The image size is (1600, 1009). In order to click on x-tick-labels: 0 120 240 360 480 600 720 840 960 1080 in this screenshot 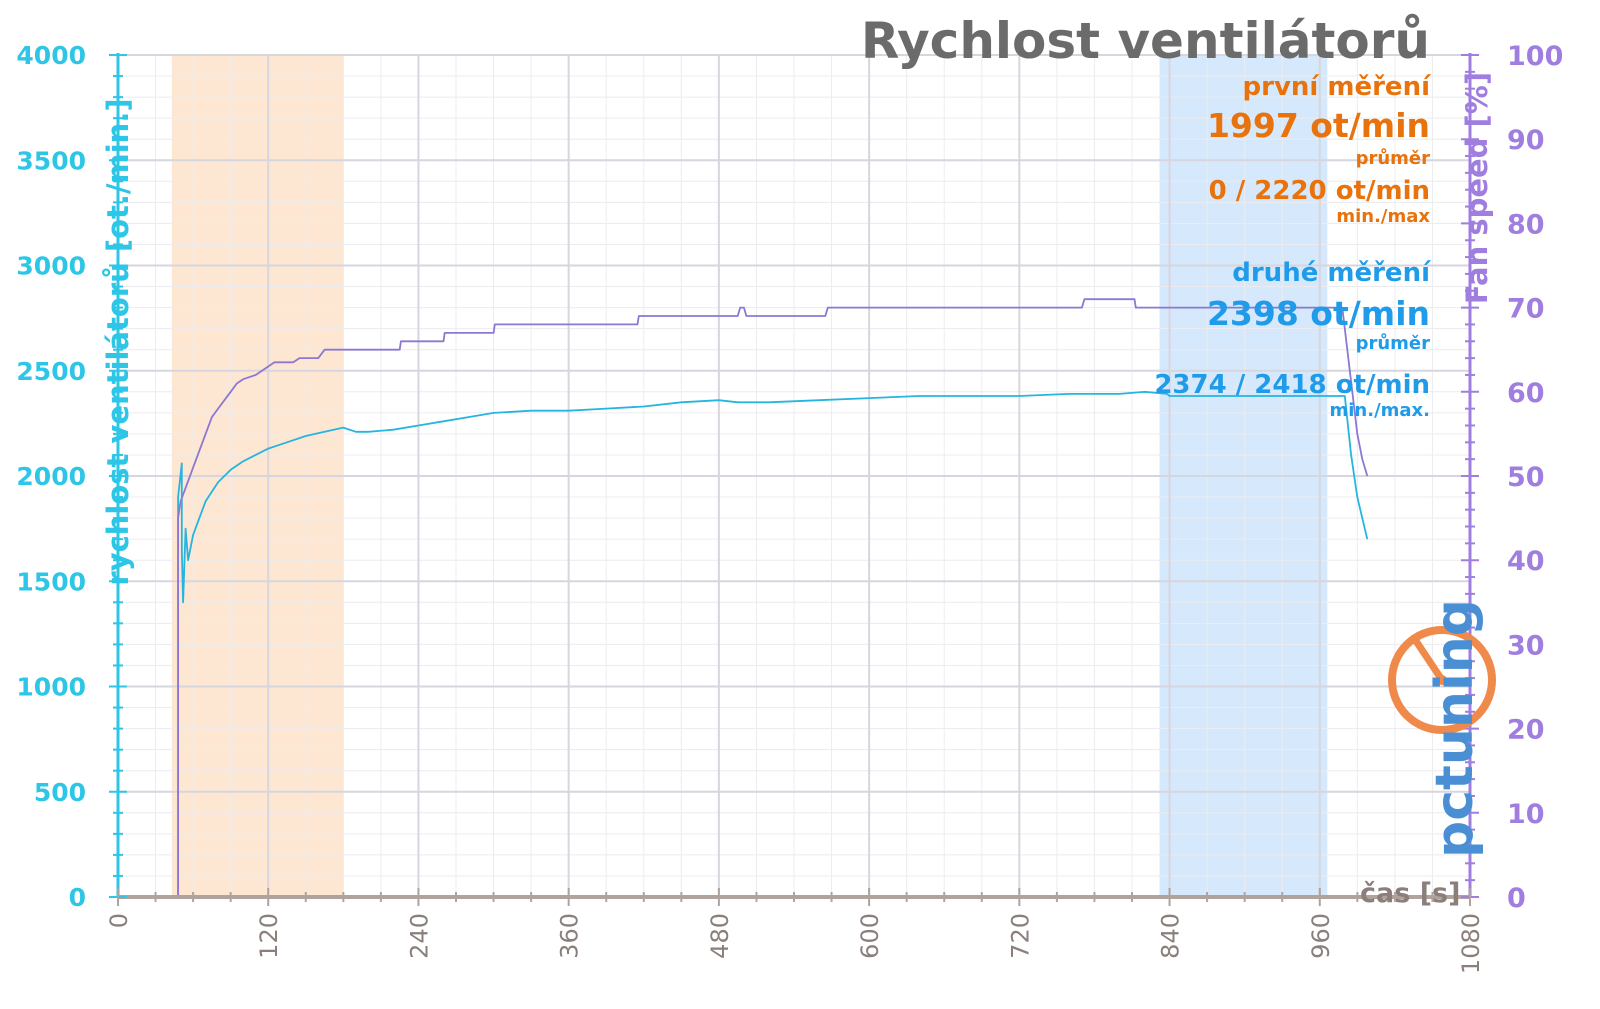, I will do `click(795, 943)`.